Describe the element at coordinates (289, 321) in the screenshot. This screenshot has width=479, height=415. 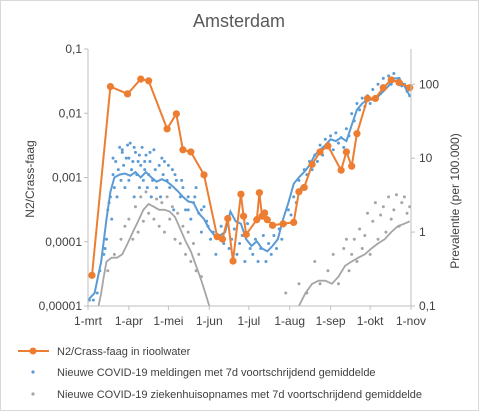
I see `x-tick-label: 1-aug` at that location.